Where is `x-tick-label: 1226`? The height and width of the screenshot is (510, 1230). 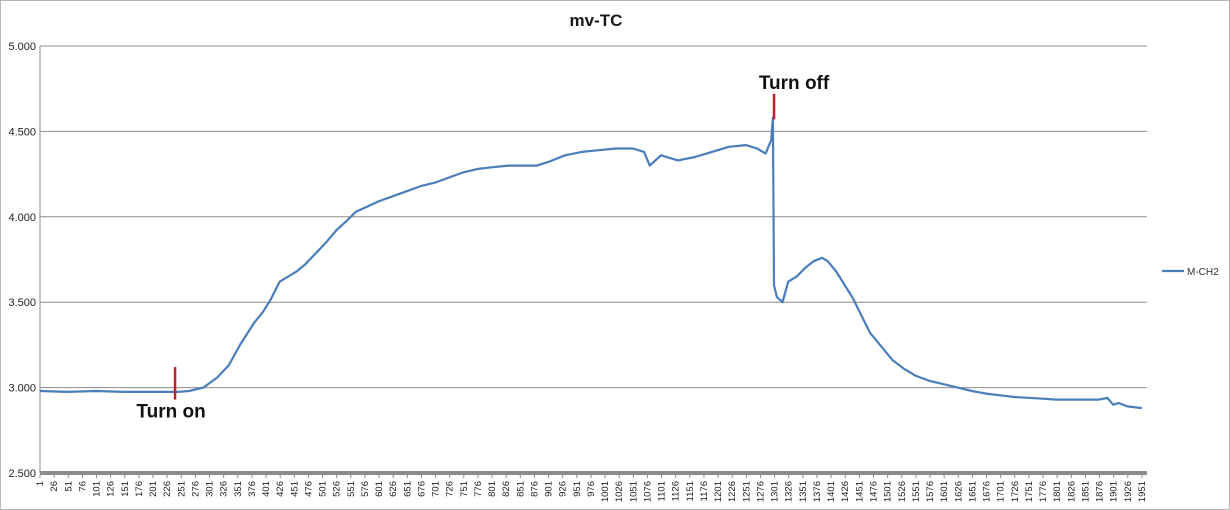 x-tick-label: 1226 is located at coordinates (732, 491).